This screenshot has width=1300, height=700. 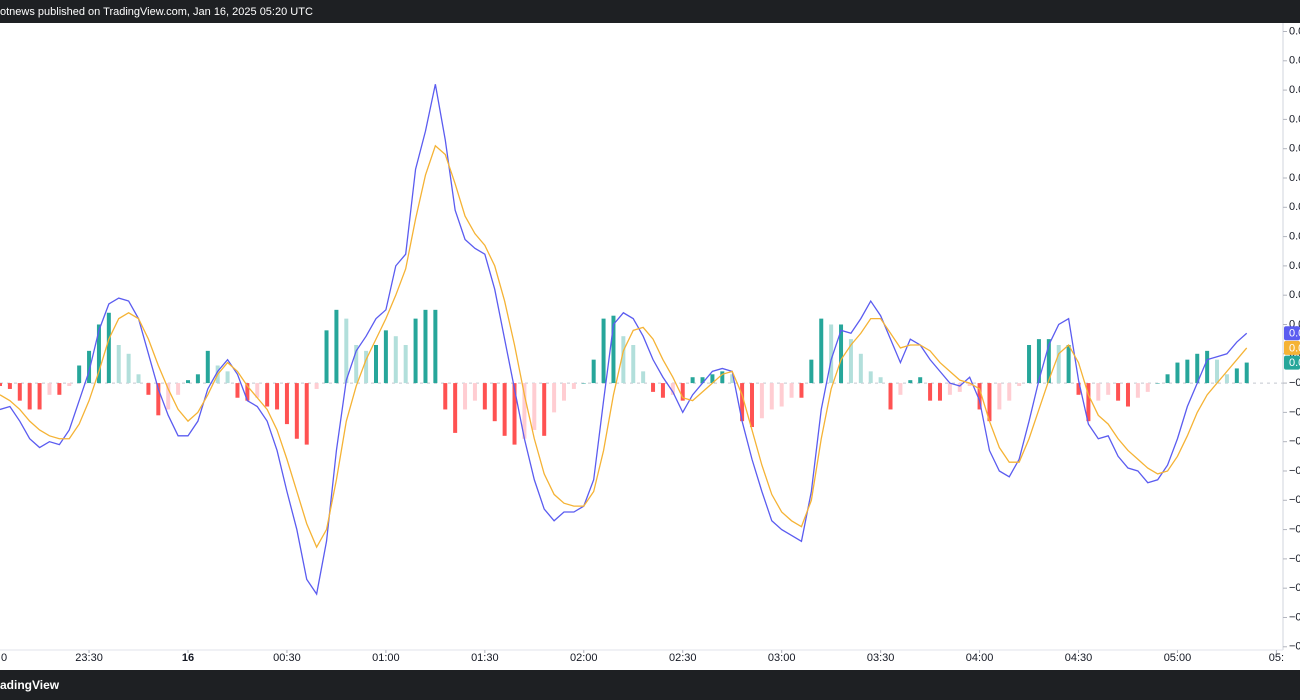 I want to click on x-tick-label: 05:00, so click(x=1178, y=658).